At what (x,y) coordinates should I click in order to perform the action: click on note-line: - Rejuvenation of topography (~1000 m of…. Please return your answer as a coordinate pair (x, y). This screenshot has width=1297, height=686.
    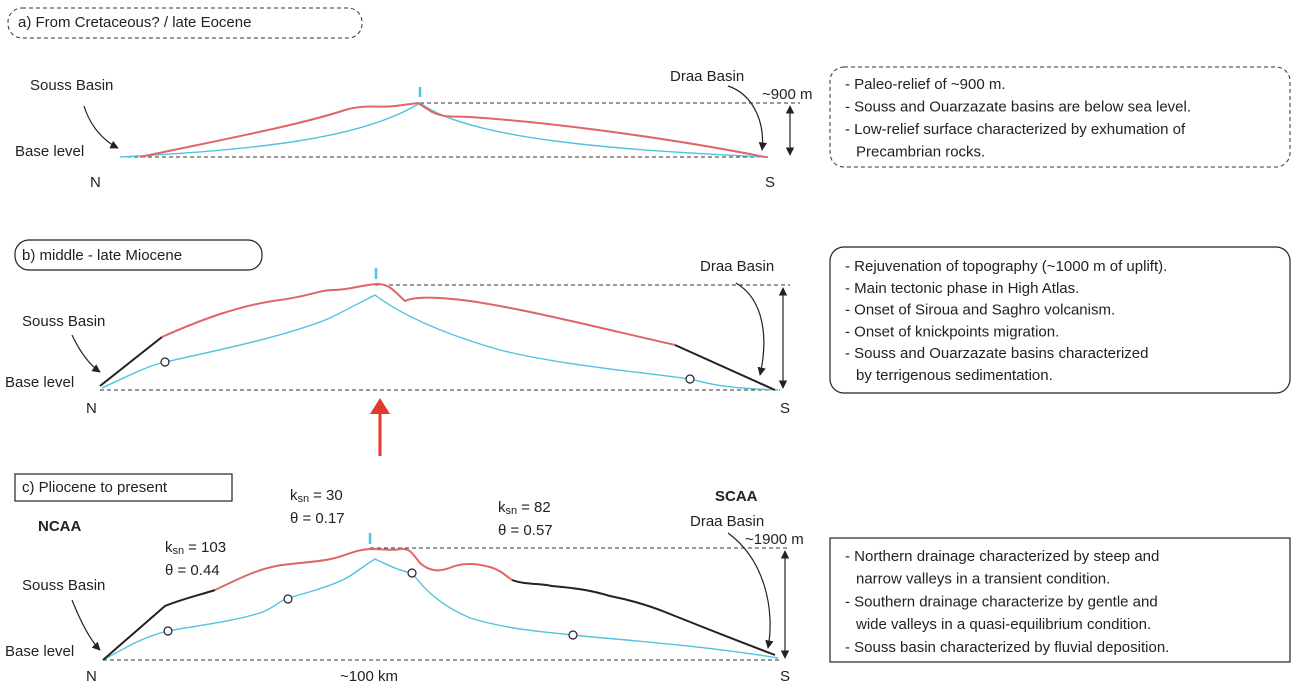
    Looking at the image, I should click on (1006, 266).